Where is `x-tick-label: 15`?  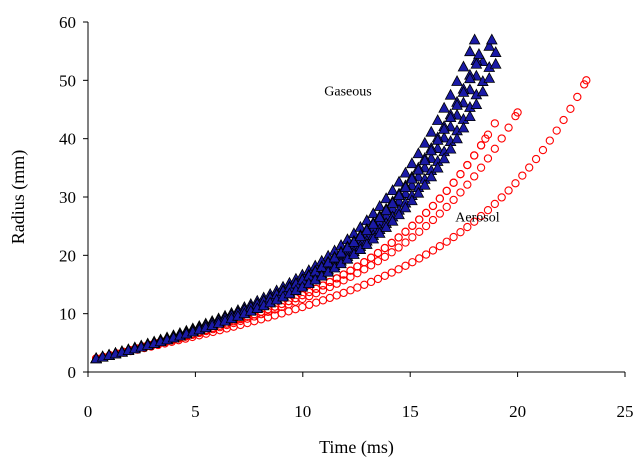 x-tick-label: 15 is located at coordinates (410, 411).